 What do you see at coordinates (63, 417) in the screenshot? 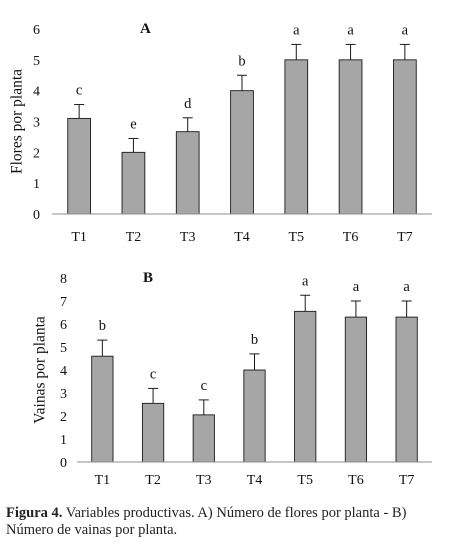
I see `chart-b-y-tick-2: 2` at bounding box center [63, 417].